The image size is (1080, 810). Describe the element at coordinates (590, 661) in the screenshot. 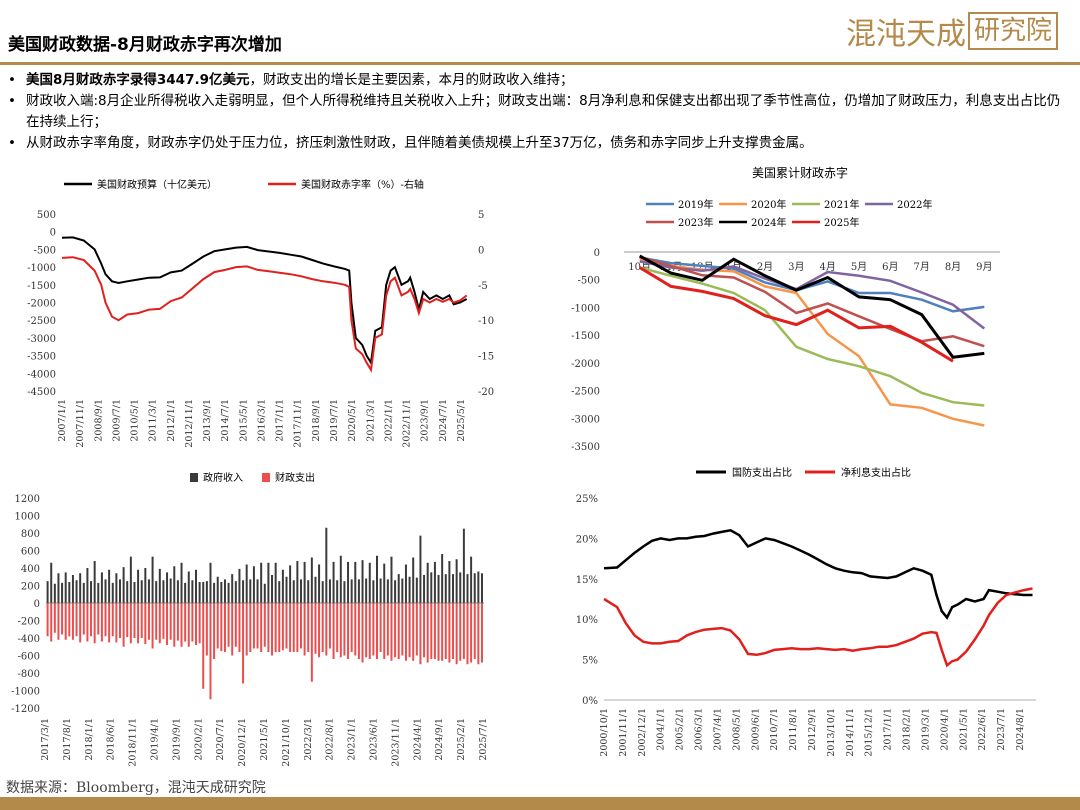

I see `y-tick-label: 5%` at that location.